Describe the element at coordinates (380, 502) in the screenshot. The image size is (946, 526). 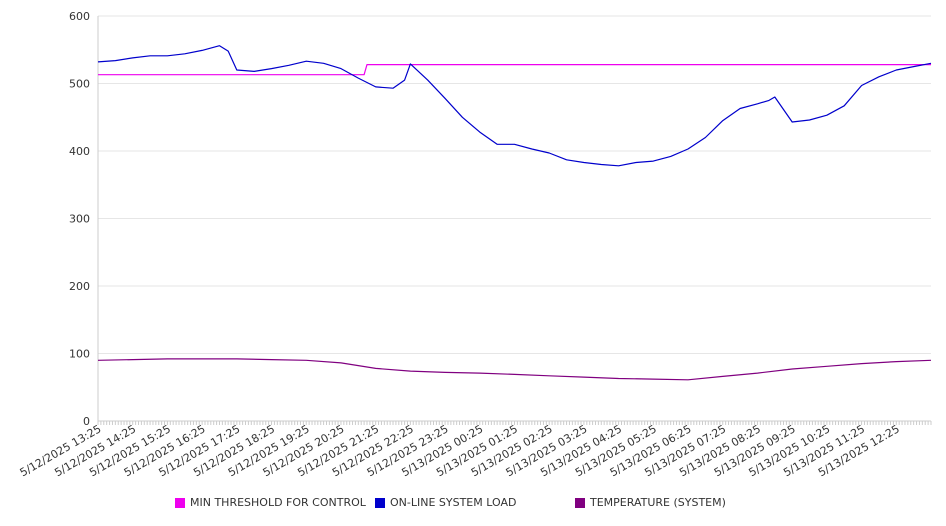
I see `legend-swatch-system-load` at that location.